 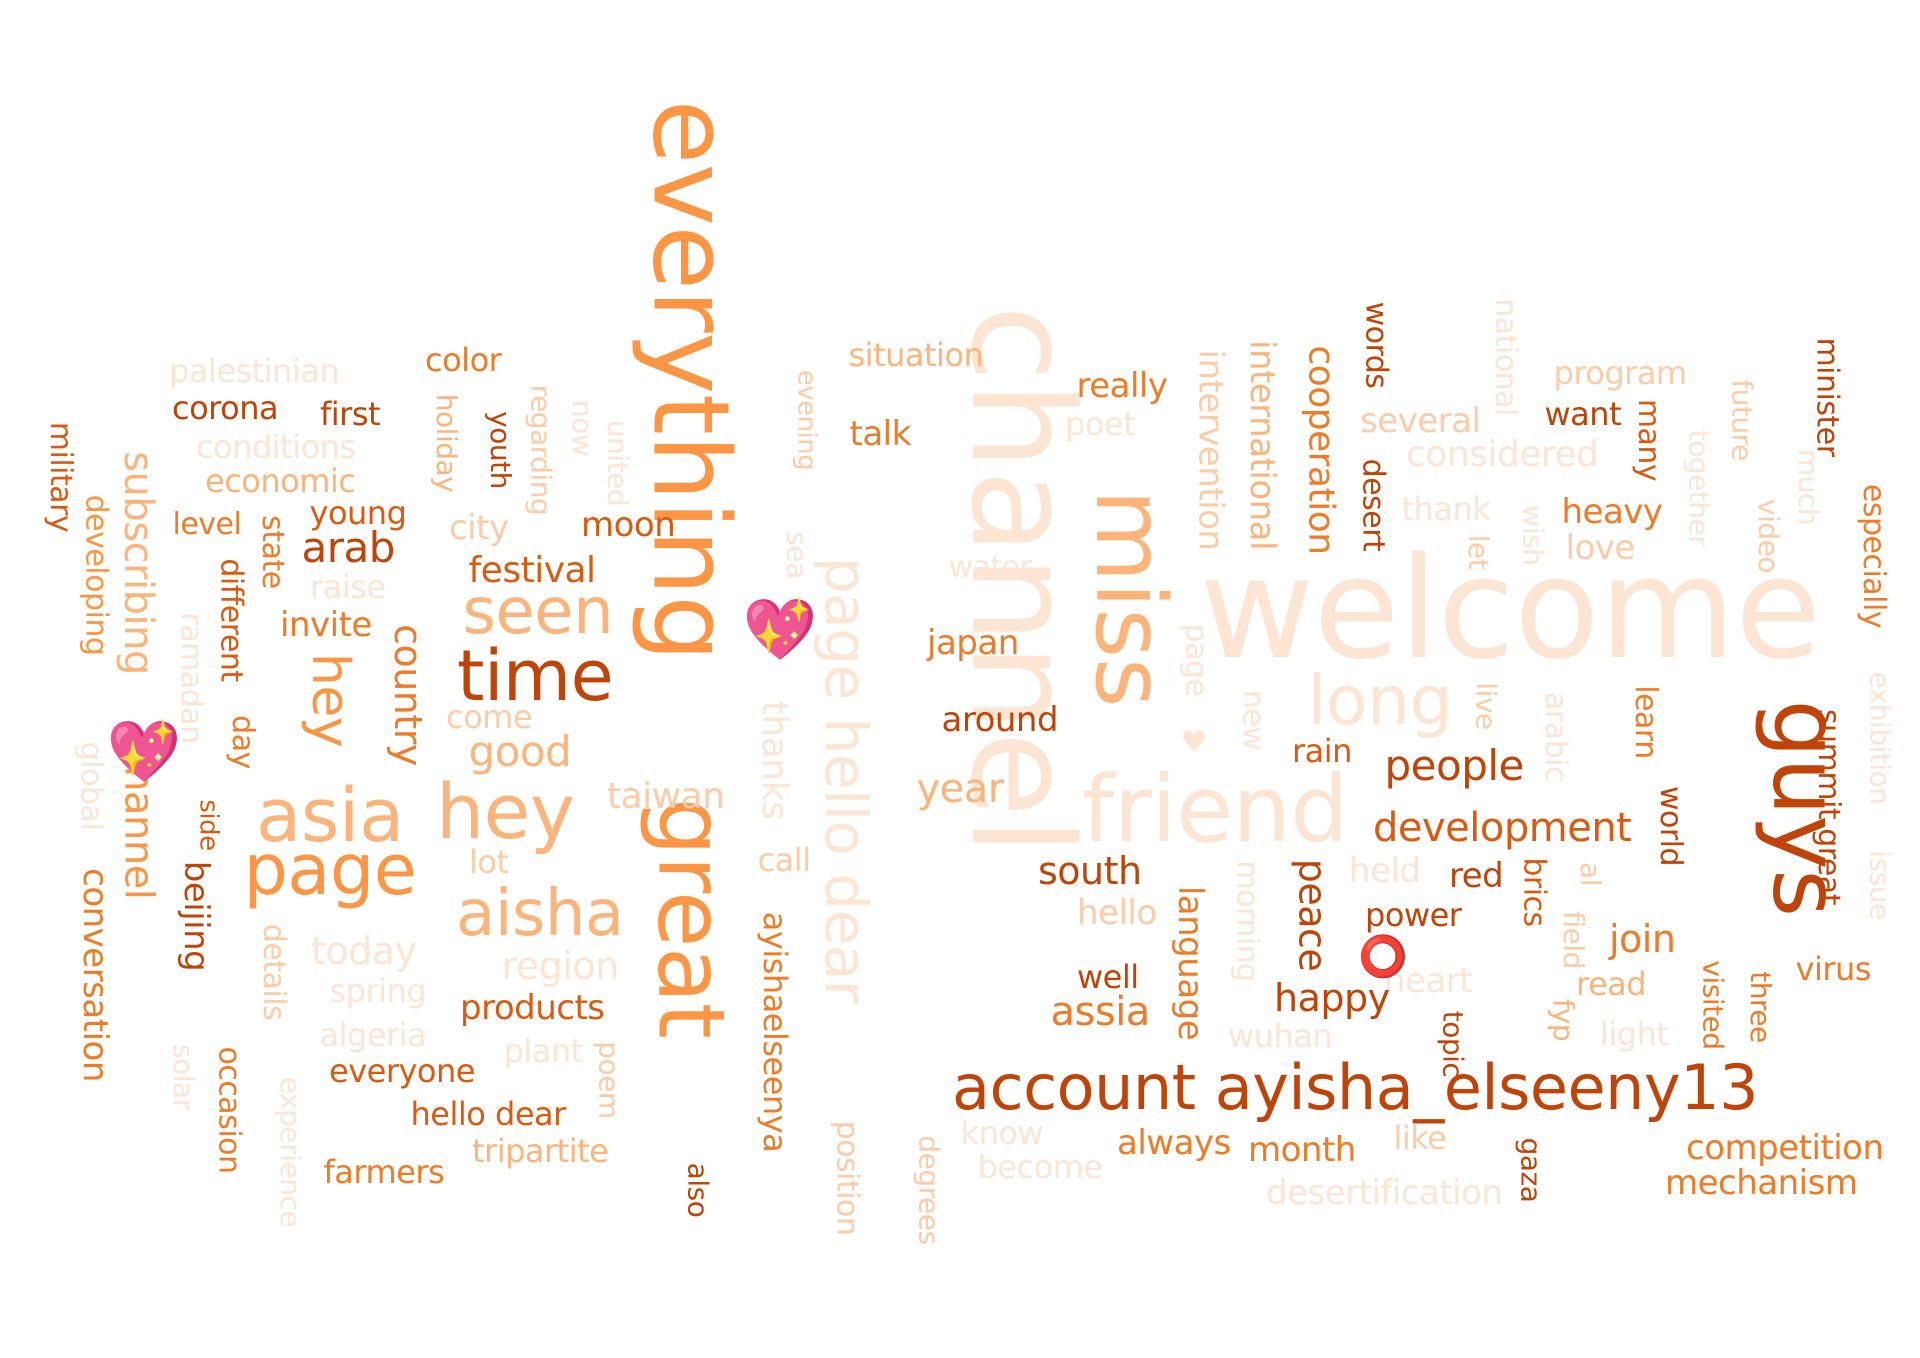 What do you see at coordinates (489, 717) in the screenshot?
I see `cloud-word: come` at bounding box center [489, 717].